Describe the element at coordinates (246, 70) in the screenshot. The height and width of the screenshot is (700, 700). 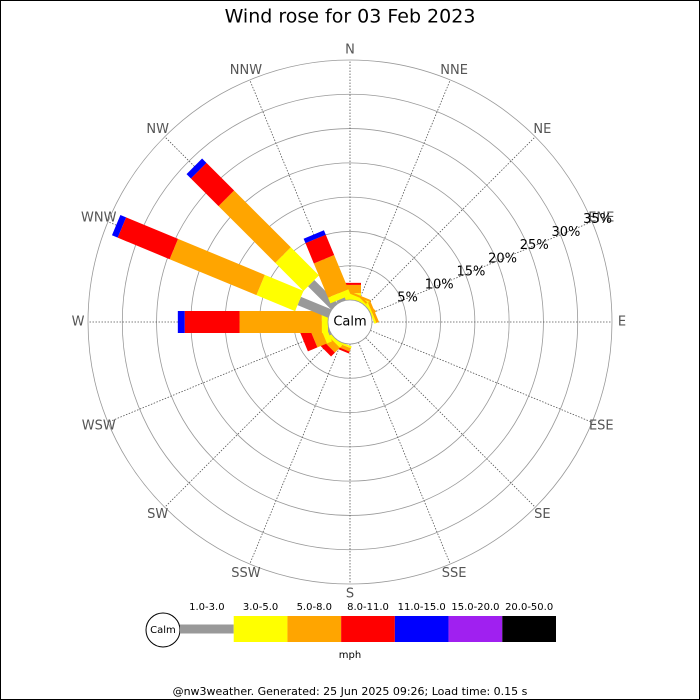
I see `direction-label: NNW` at that location.